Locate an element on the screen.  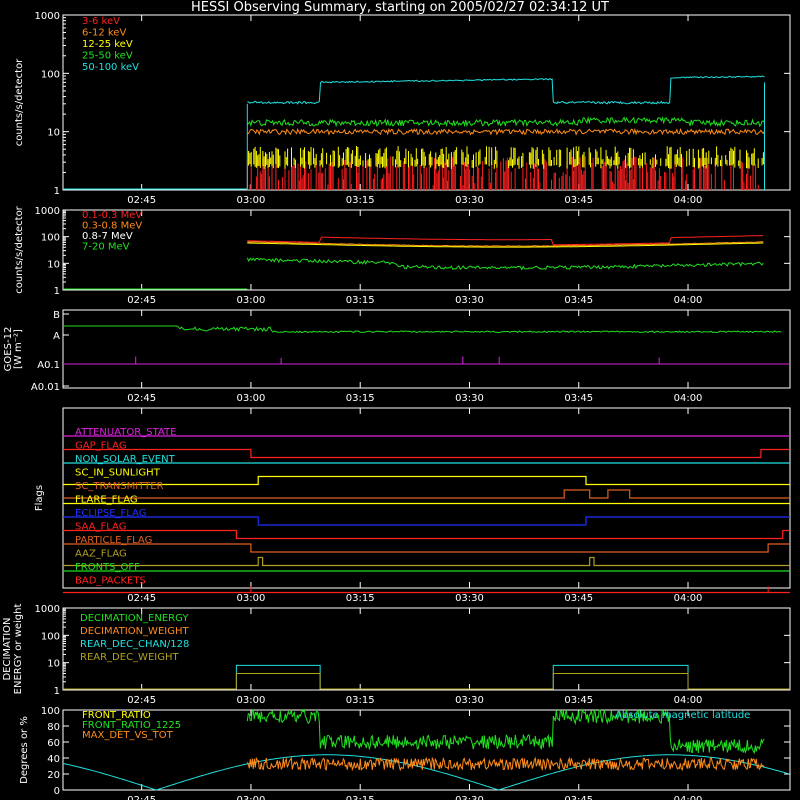
flag-label-7: ECLIPSE_FLAG is located at coordinates (110, 513).